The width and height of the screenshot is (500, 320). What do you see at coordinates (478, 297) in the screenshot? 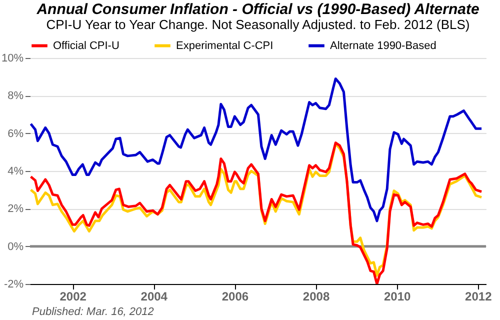
I see `x-tick-label: 2012` at bounding box center [478, 297].